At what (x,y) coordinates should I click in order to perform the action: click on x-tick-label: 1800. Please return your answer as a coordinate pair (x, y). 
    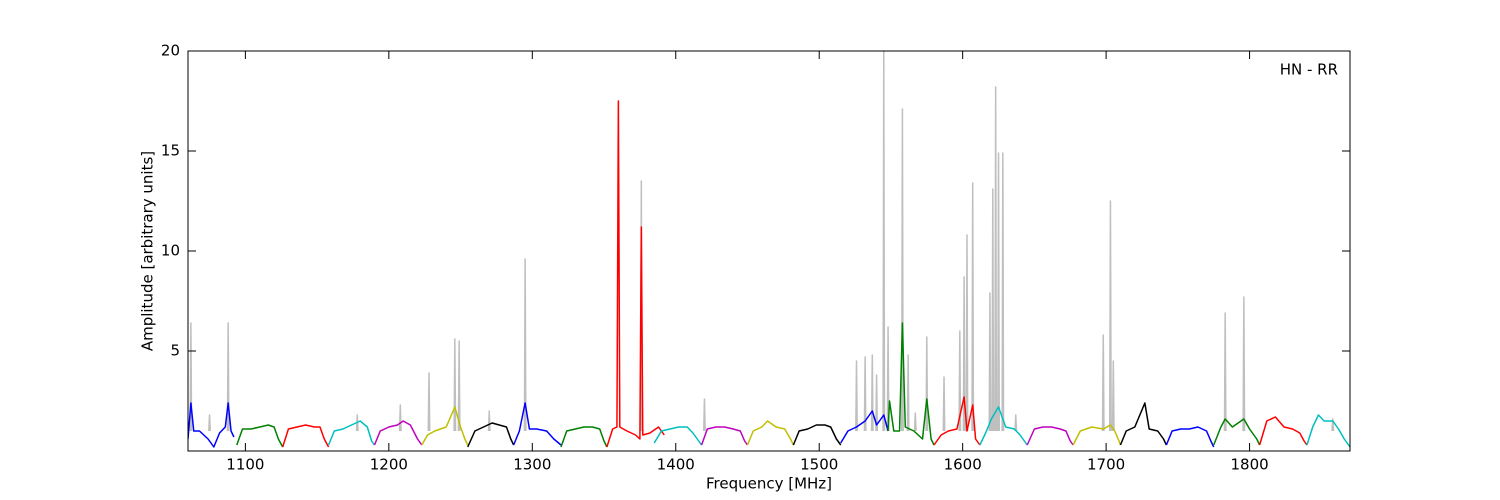
    Looking at the image, I should click on (1249, 465).